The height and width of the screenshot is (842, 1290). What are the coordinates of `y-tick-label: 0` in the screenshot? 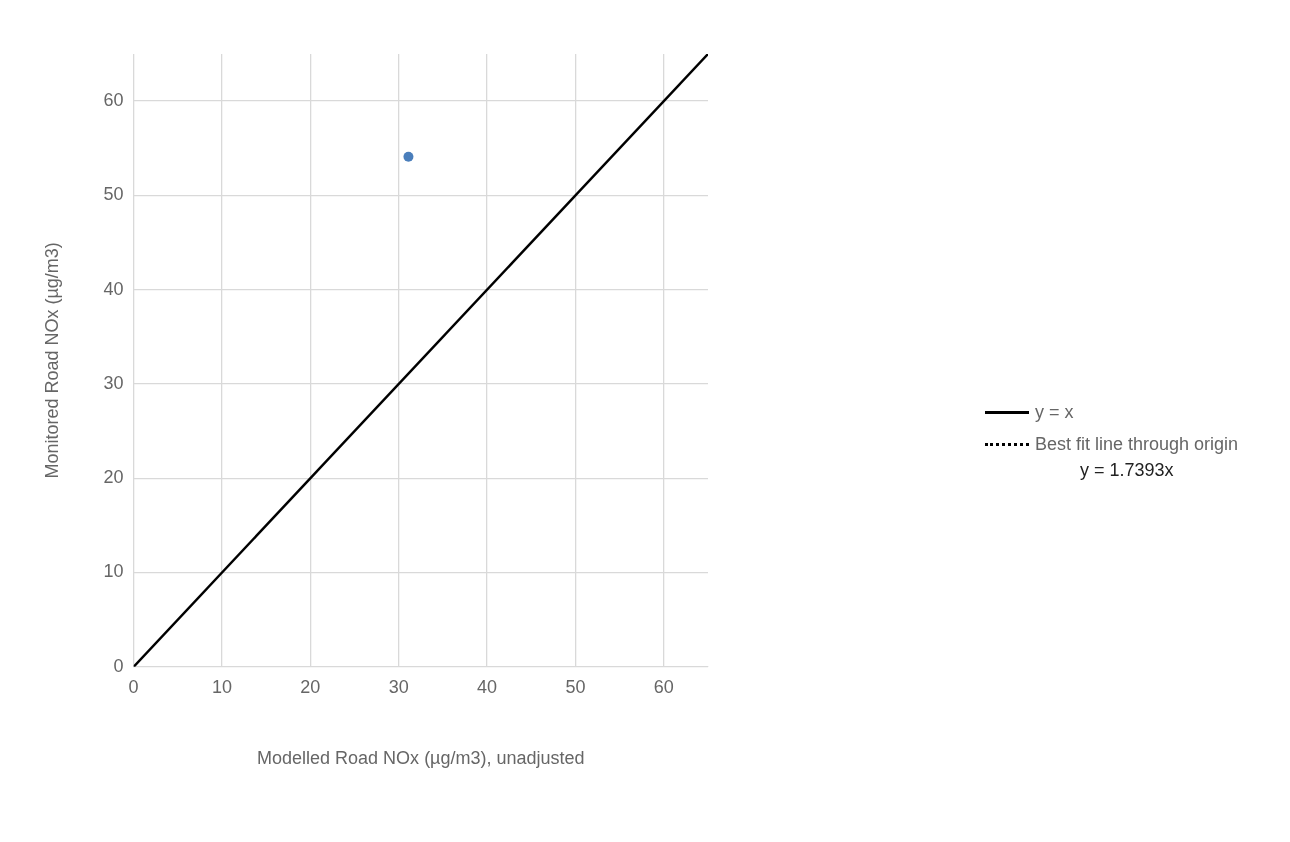 It's located at (118, 665).